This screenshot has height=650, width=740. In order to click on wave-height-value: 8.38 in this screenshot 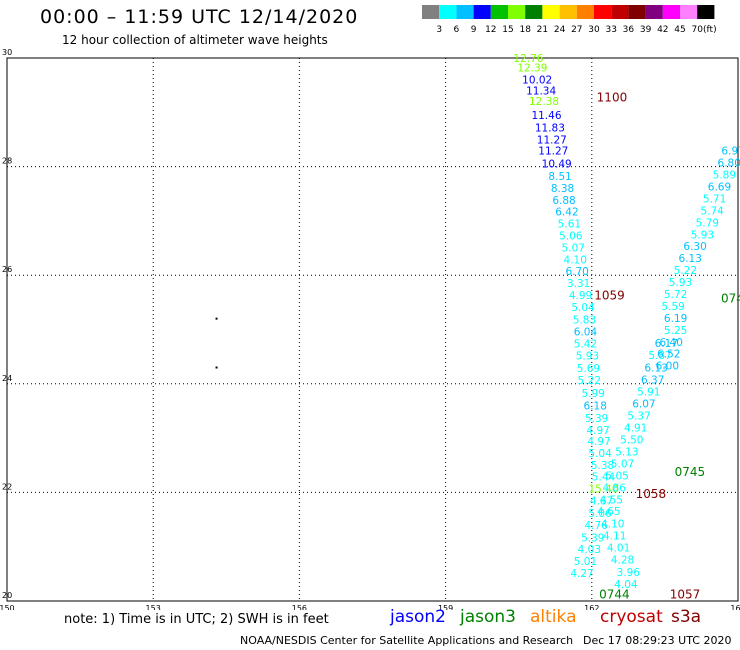, I will do `click(562, 189)`.